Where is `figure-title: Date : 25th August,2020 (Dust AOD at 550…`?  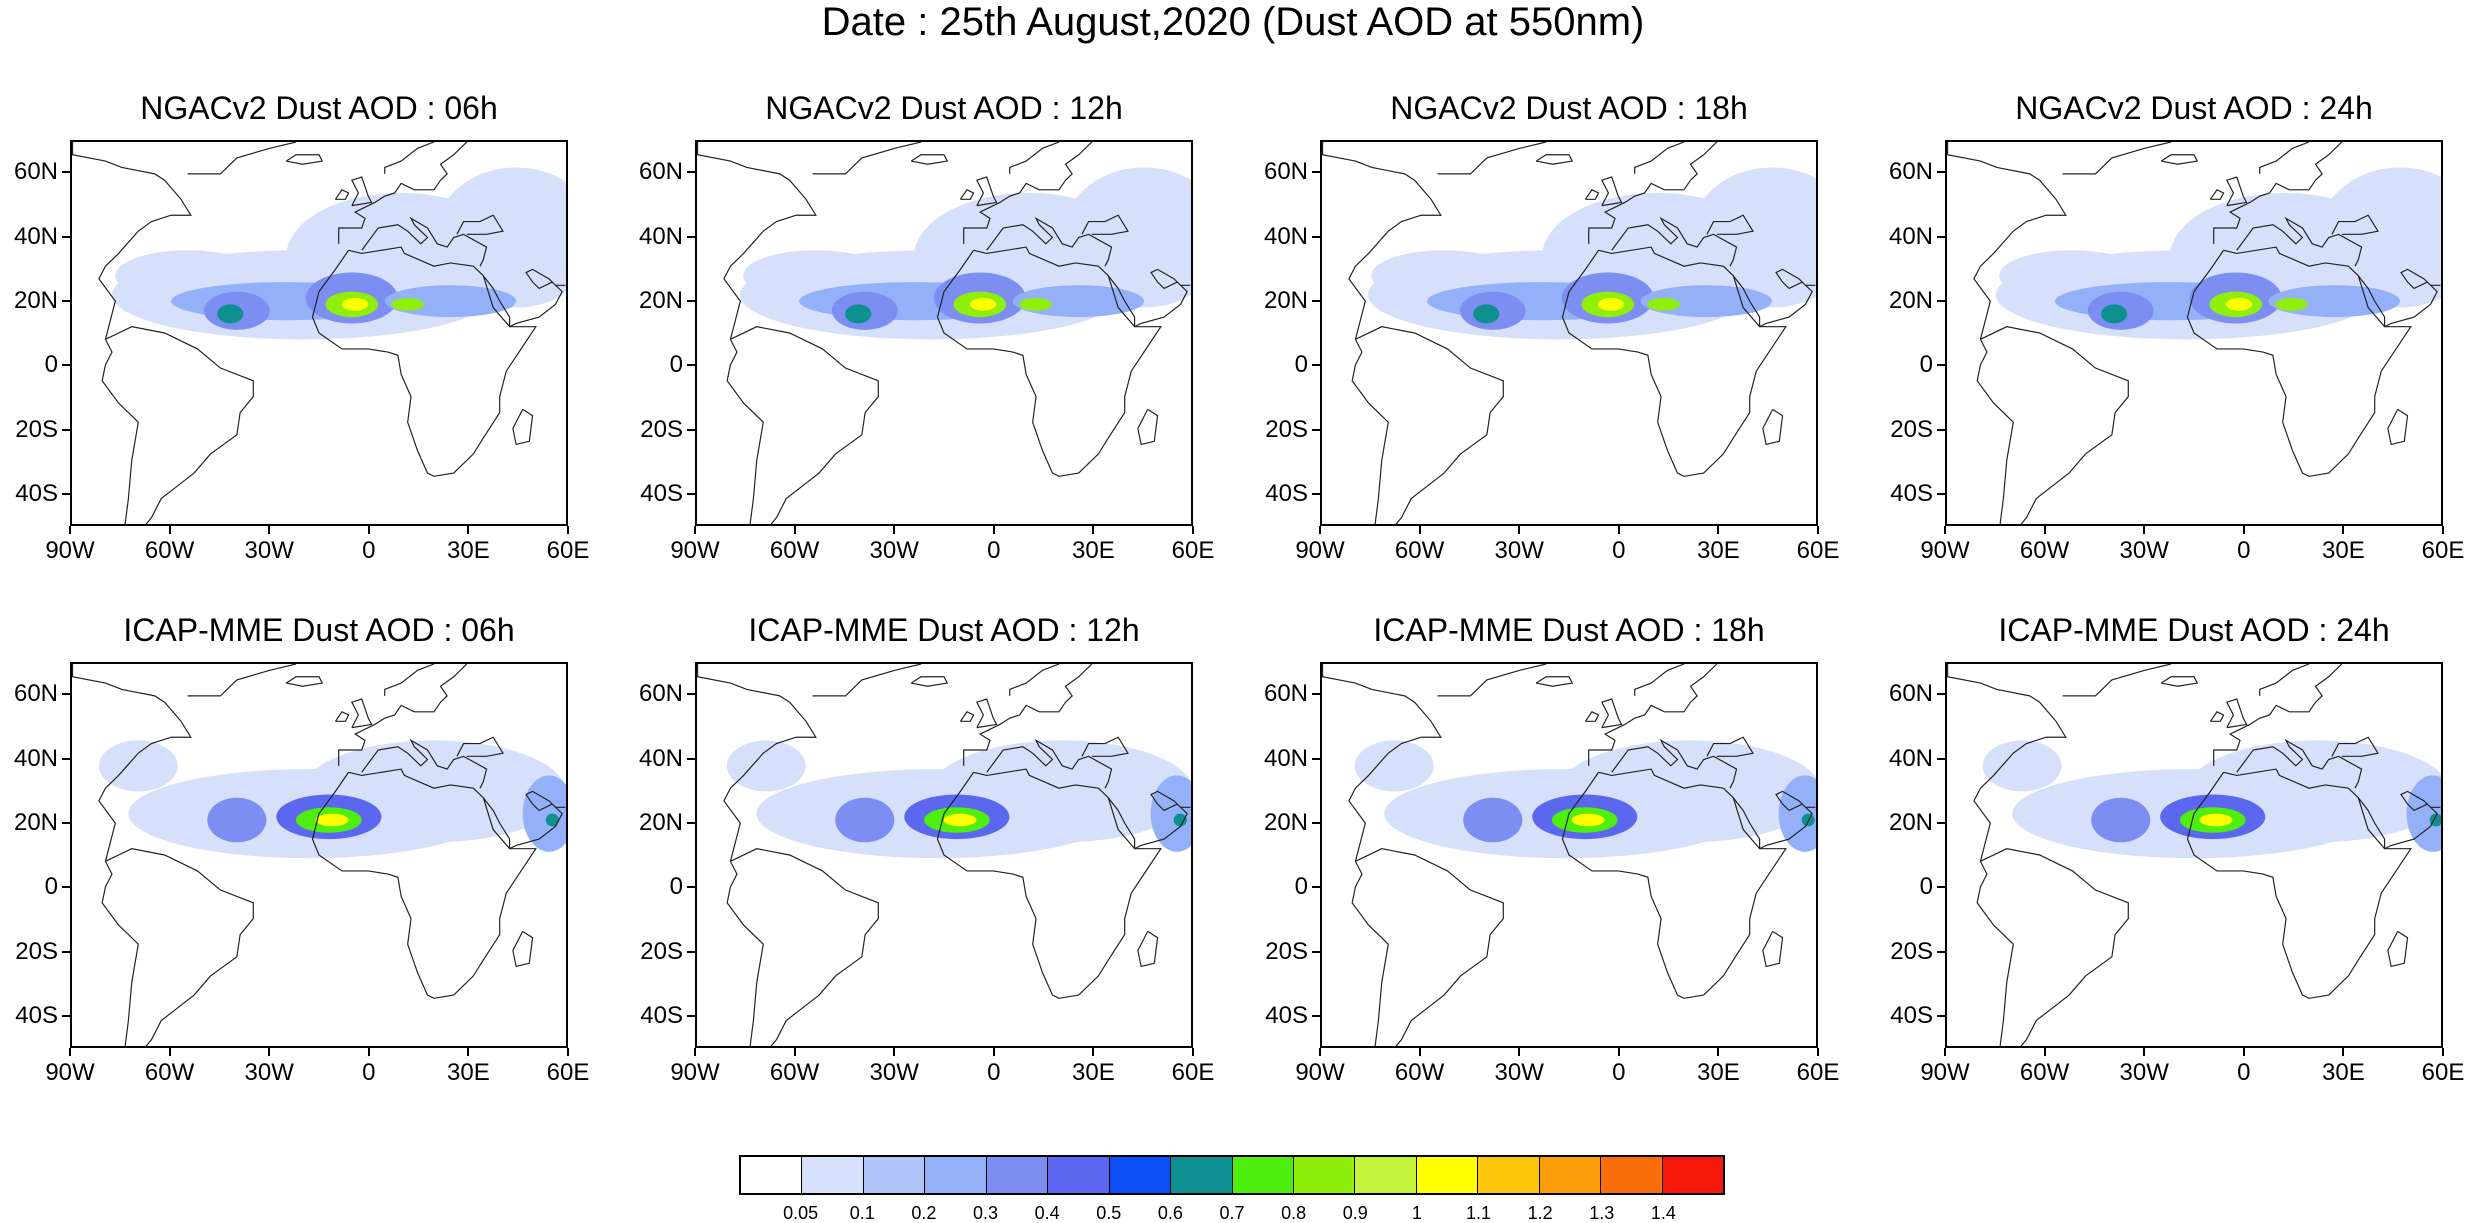 figure-title: Date : 25th August,2020 (Dust AOD at 550… is located at coordinates (1233, 22).